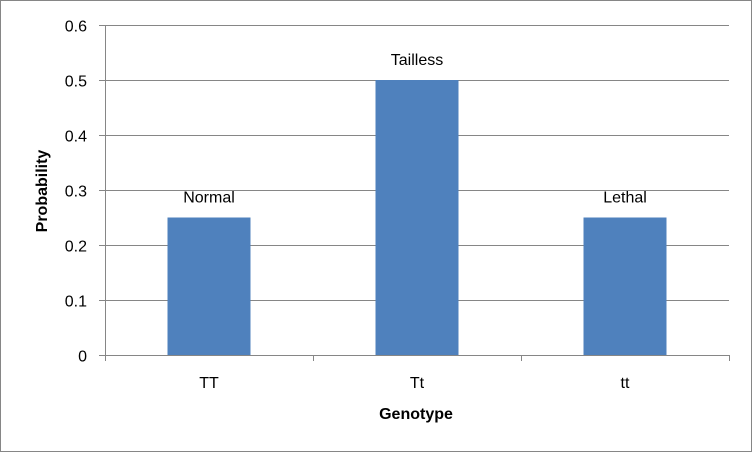  I want to click on y-tick-label: 0.2, so click(76, 247).